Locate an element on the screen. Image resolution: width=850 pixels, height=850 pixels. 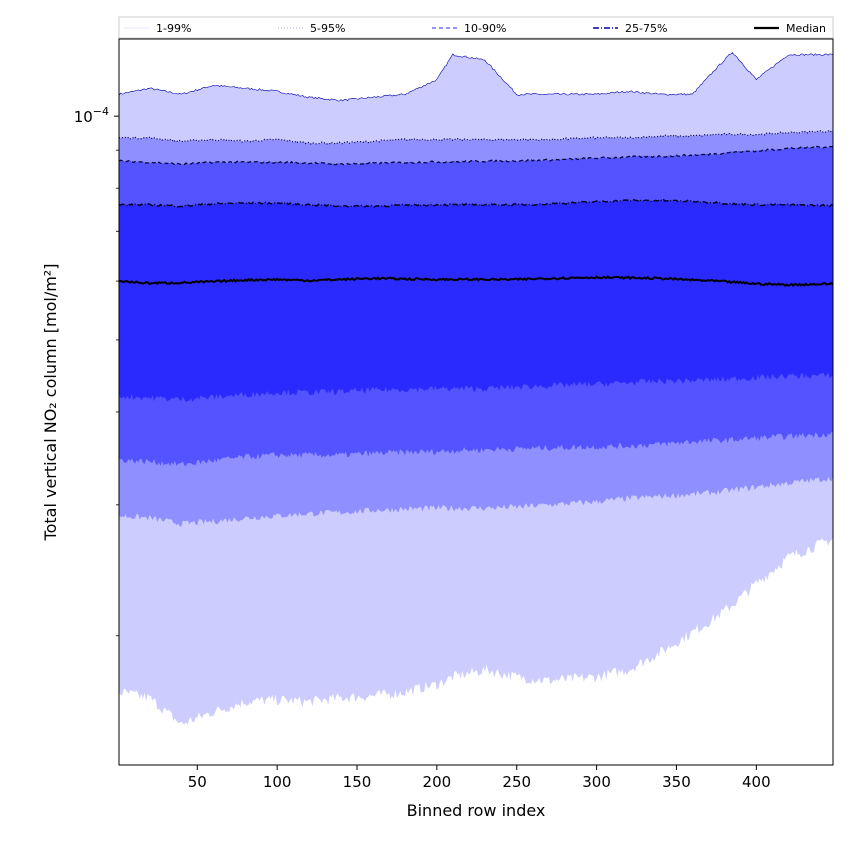
band-upper-edge-10-90pct is located at coordinates (476, 155).